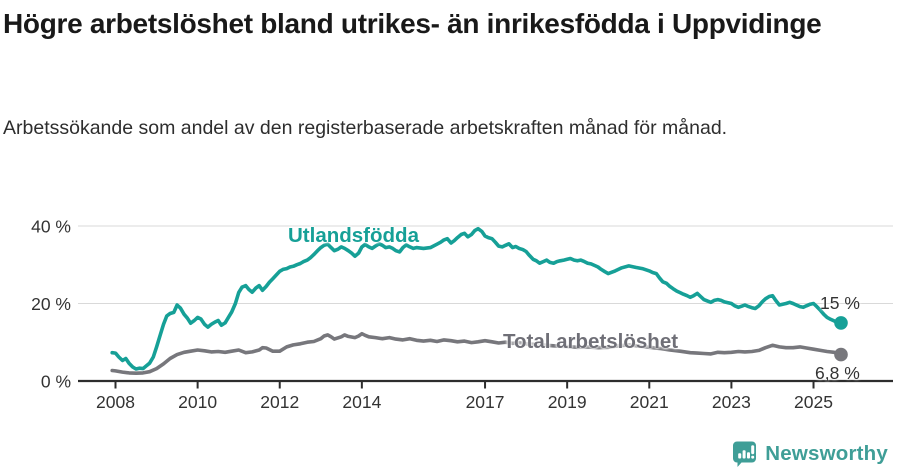 The image size is (900, 474). I want to click on svg-text: 2014, so click(361, 402).